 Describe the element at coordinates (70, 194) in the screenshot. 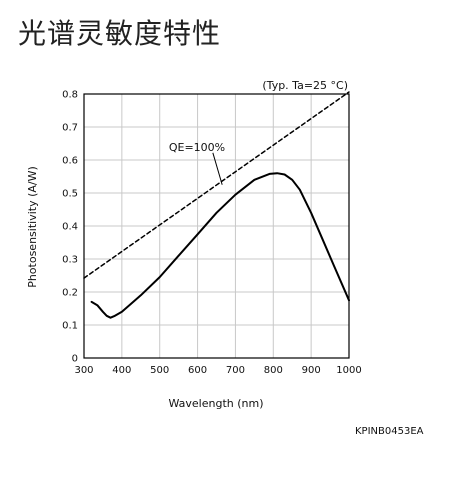

I see `y-tick-label: 0.5` at that location.